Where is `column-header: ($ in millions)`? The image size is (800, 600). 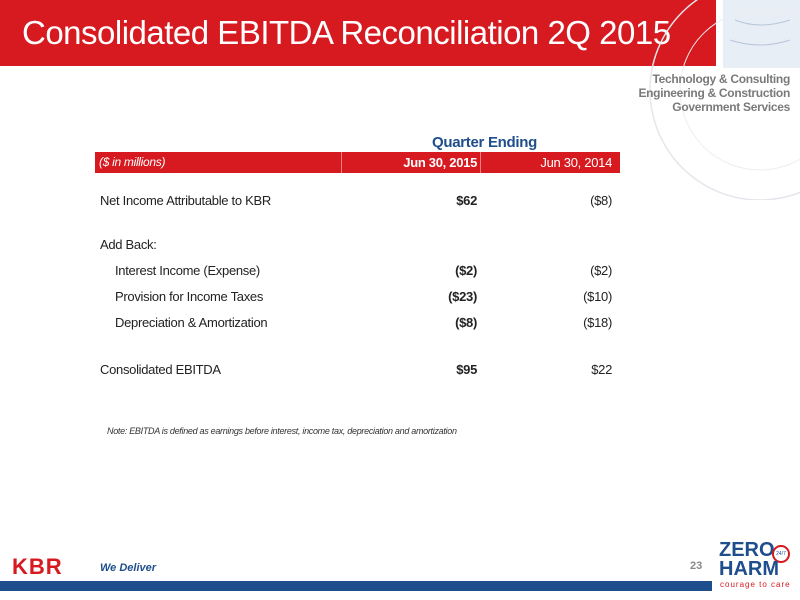
column-header: ($ in millions) is located at coordinates (132, 162).